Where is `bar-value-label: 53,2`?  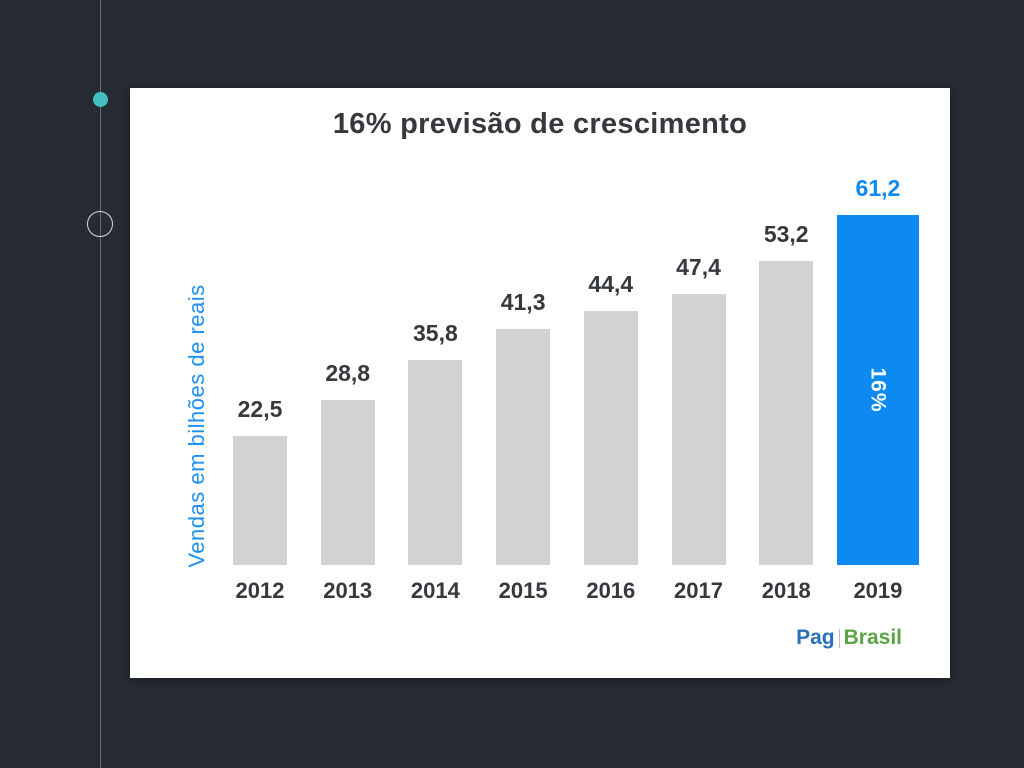
bar-value-label: 53,2 is located at coordinates (786, 234).